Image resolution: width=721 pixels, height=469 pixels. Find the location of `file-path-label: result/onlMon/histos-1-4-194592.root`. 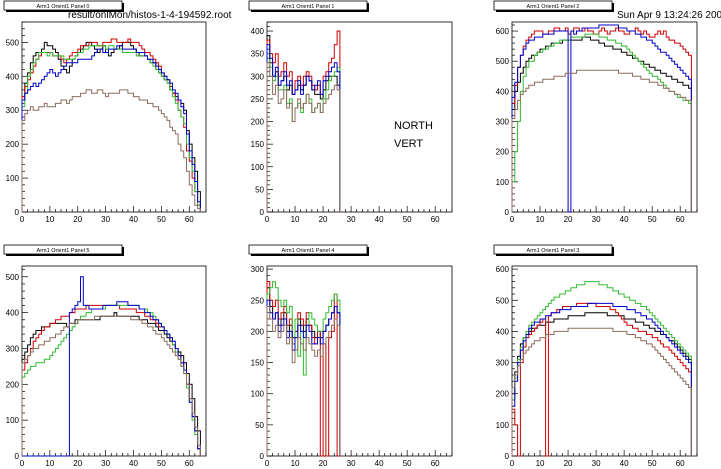

file-path-label: result/onlMon/histos-1-4-194592.root is located at coordinates (150, 15).